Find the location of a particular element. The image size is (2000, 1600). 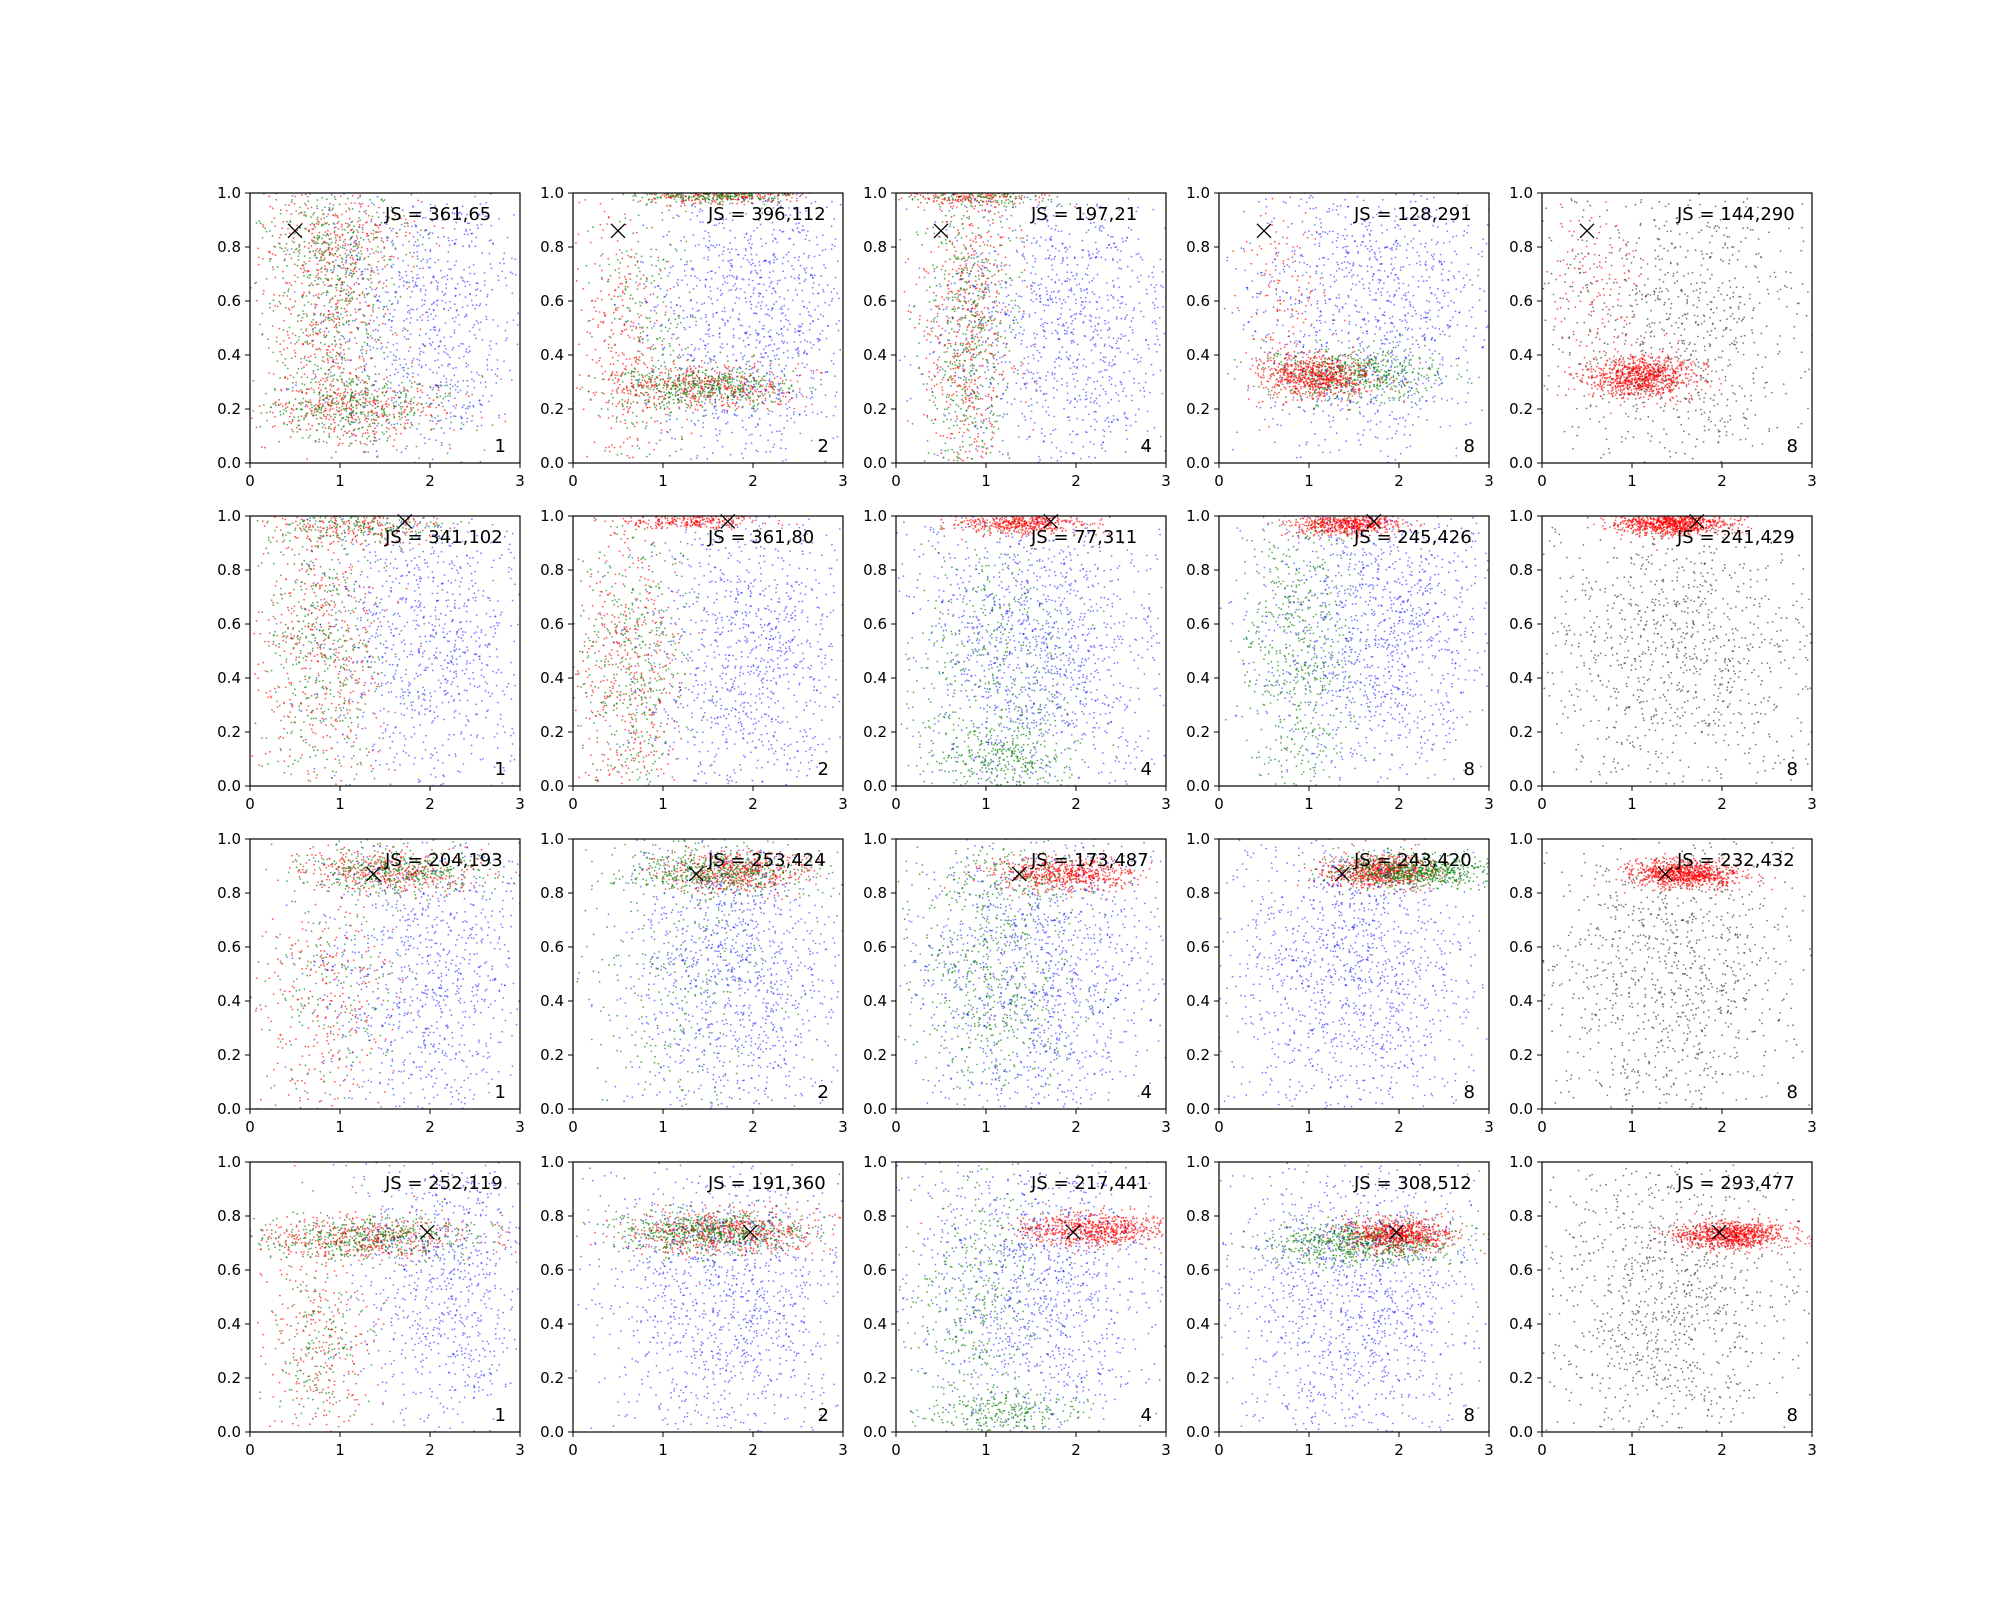

x-tick-label: 3 is located at coordinates (520, 481).